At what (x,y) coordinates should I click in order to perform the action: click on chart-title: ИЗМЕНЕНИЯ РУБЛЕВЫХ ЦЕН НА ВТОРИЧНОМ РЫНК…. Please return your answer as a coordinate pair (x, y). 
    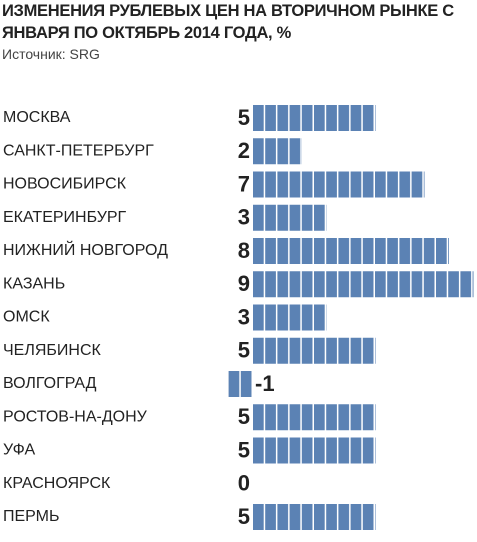
    Looking at the image, I should click on (228, 22).